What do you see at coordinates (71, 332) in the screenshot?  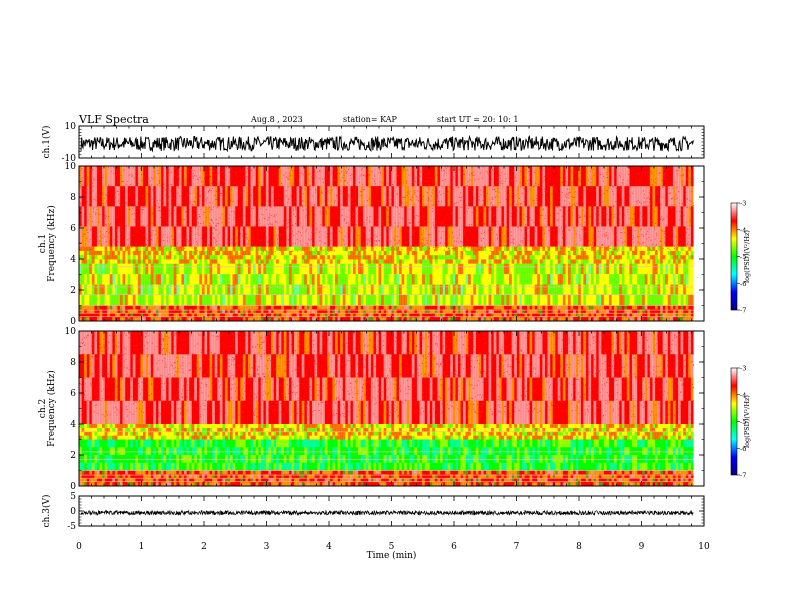 I see `y-tick-label-p2-5: 10` at bounding box center [71, 332].